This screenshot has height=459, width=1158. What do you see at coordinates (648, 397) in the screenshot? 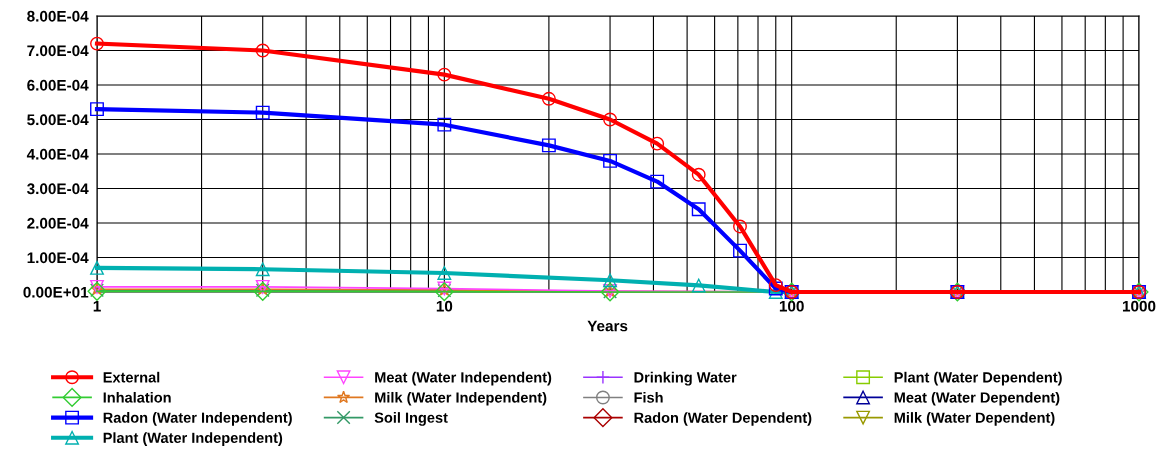
I see `legend-label: Fish` at bounding box center [648, 397].